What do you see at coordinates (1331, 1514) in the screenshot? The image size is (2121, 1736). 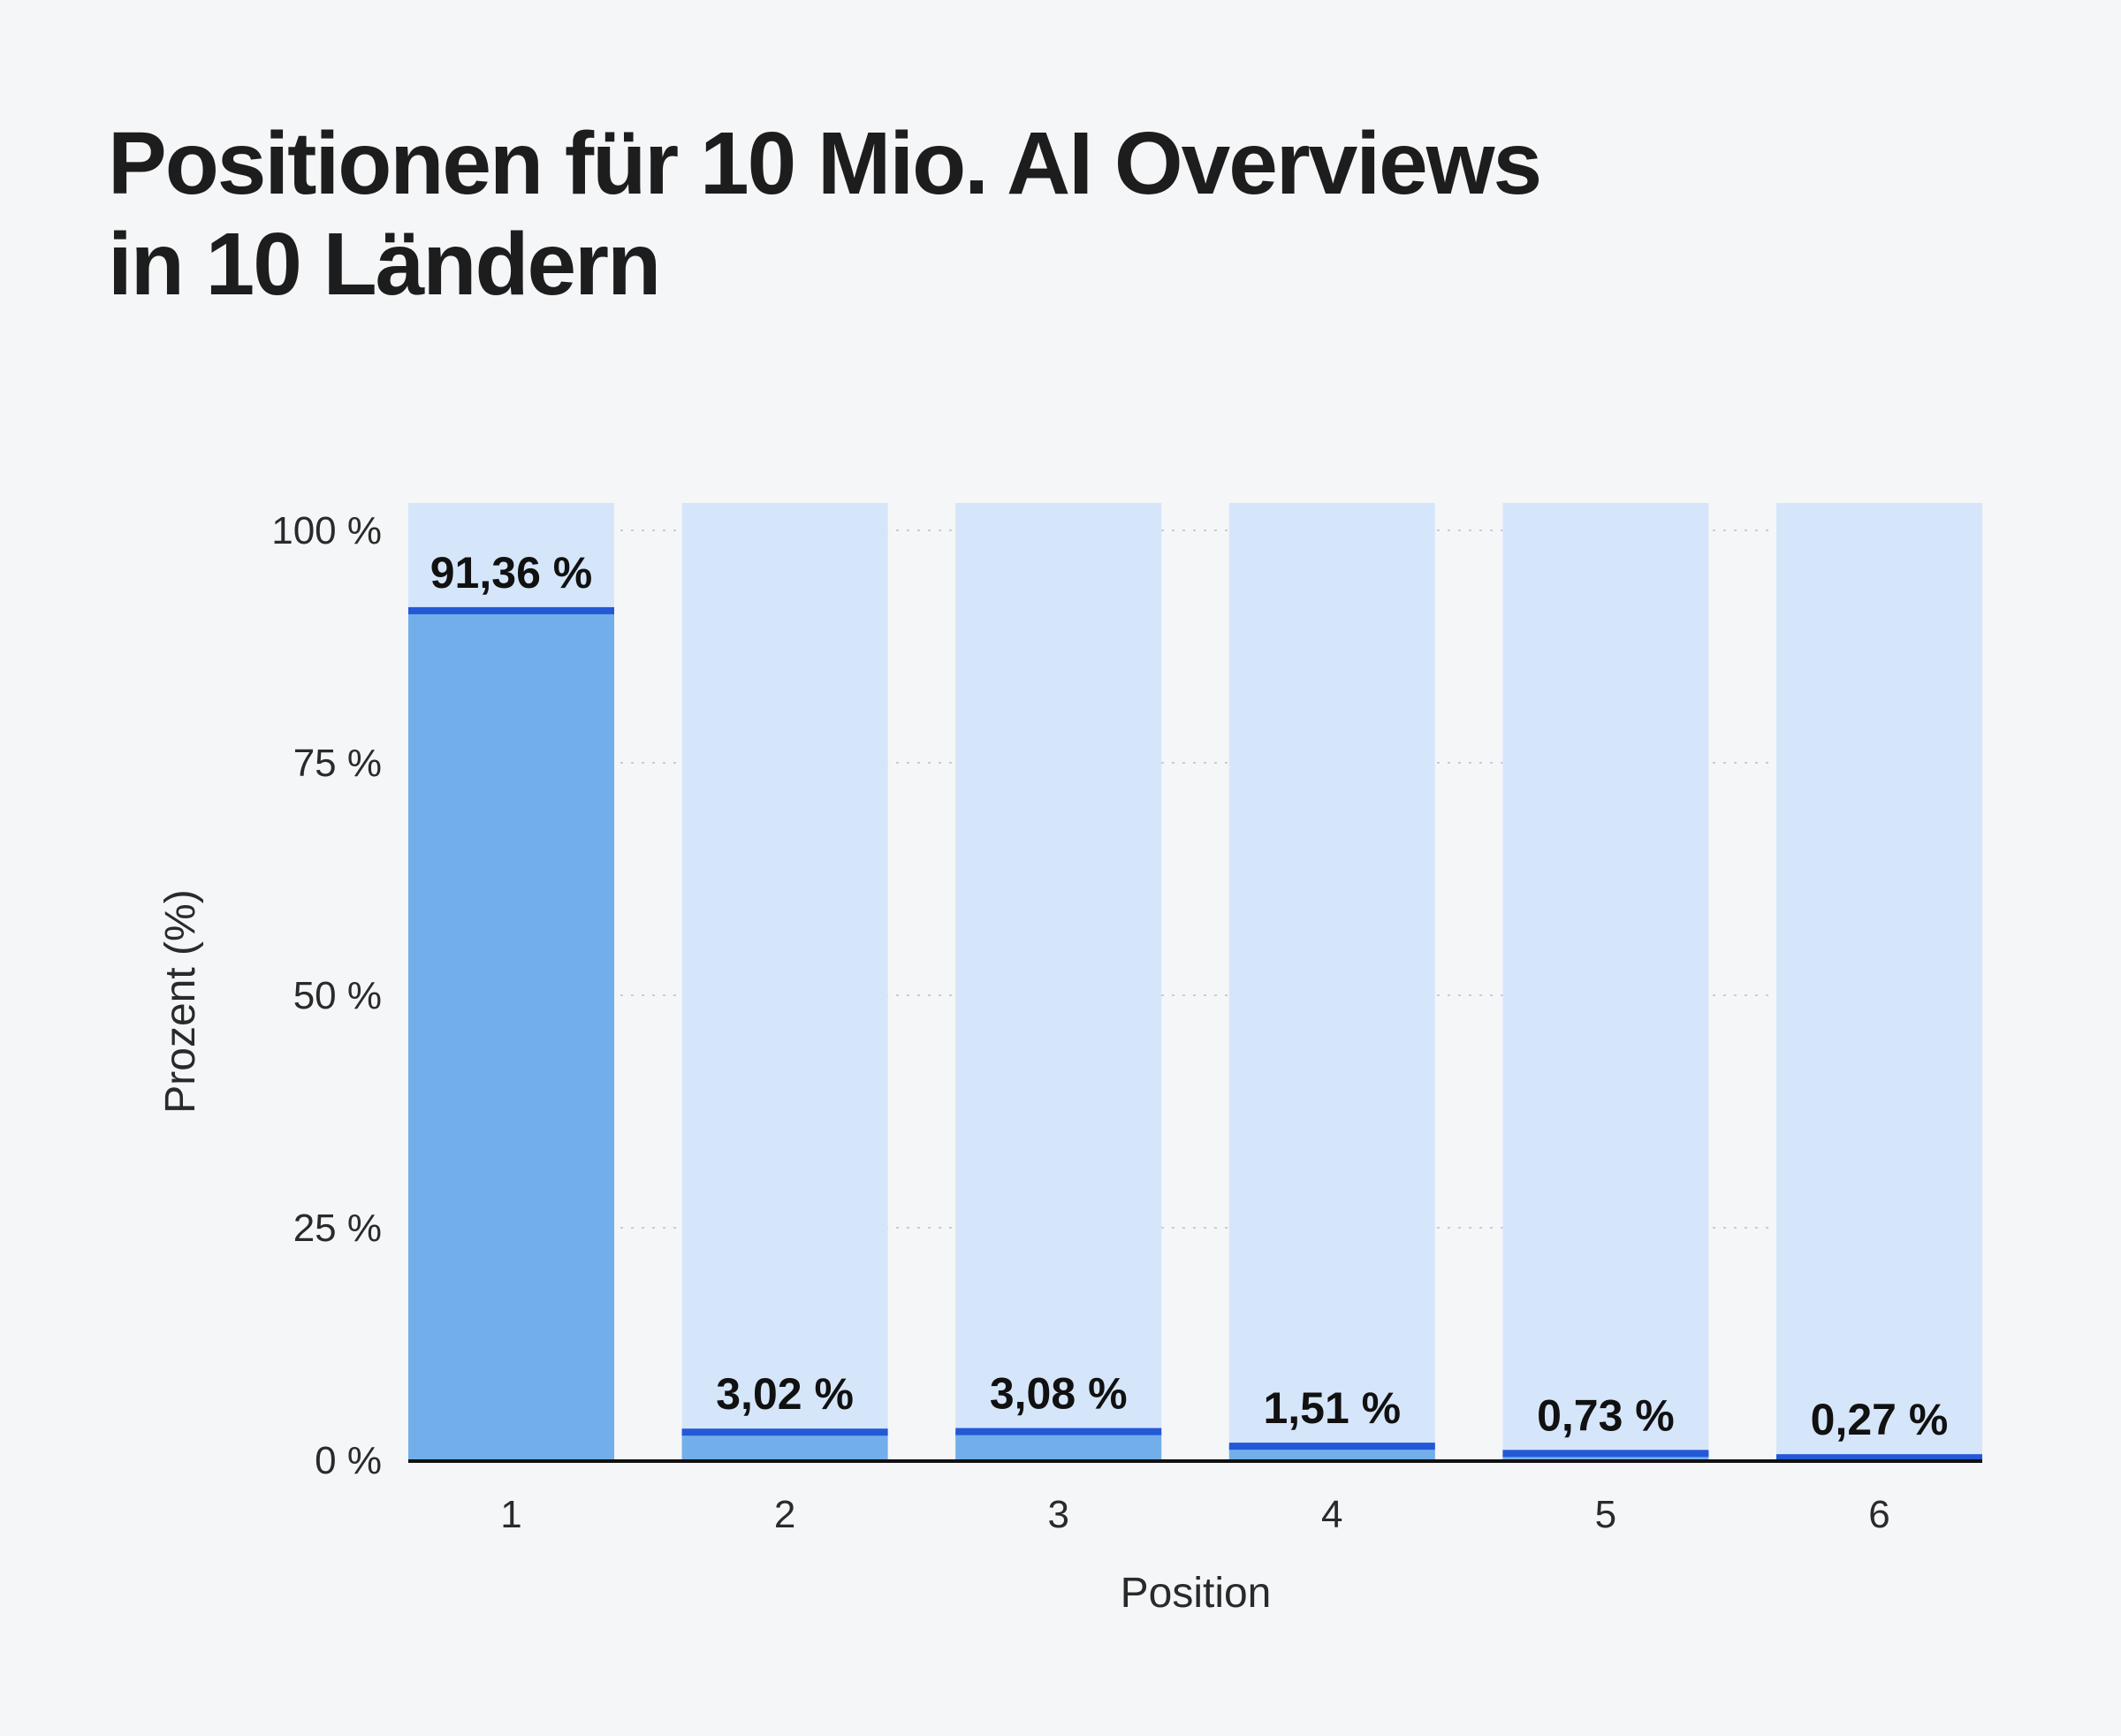 I see `x-tick-label: 4` at bounding box center [1331, 1514].